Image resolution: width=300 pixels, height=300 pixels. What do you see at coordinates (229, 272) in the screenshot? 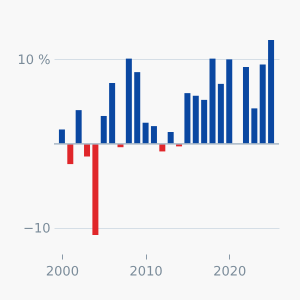
I see `x-tick-label: 2020` at bounding box center [229, 272].